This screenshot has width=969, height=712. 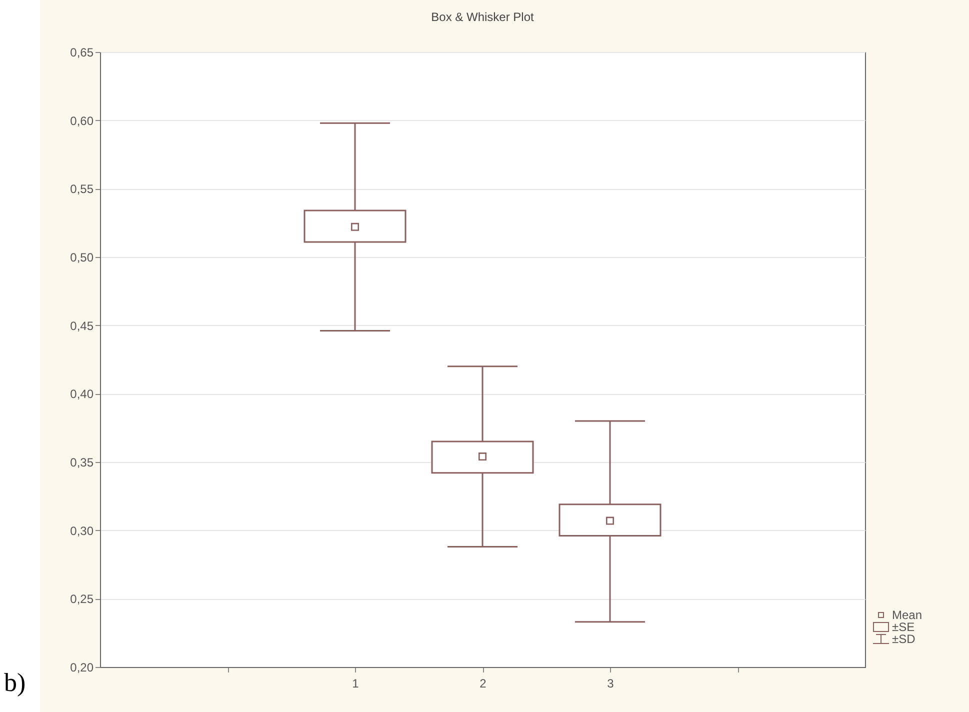 What do you see at coordinates (15, 683) in the screenshot?
I see `text: b)` at bounding box center [15, 683].